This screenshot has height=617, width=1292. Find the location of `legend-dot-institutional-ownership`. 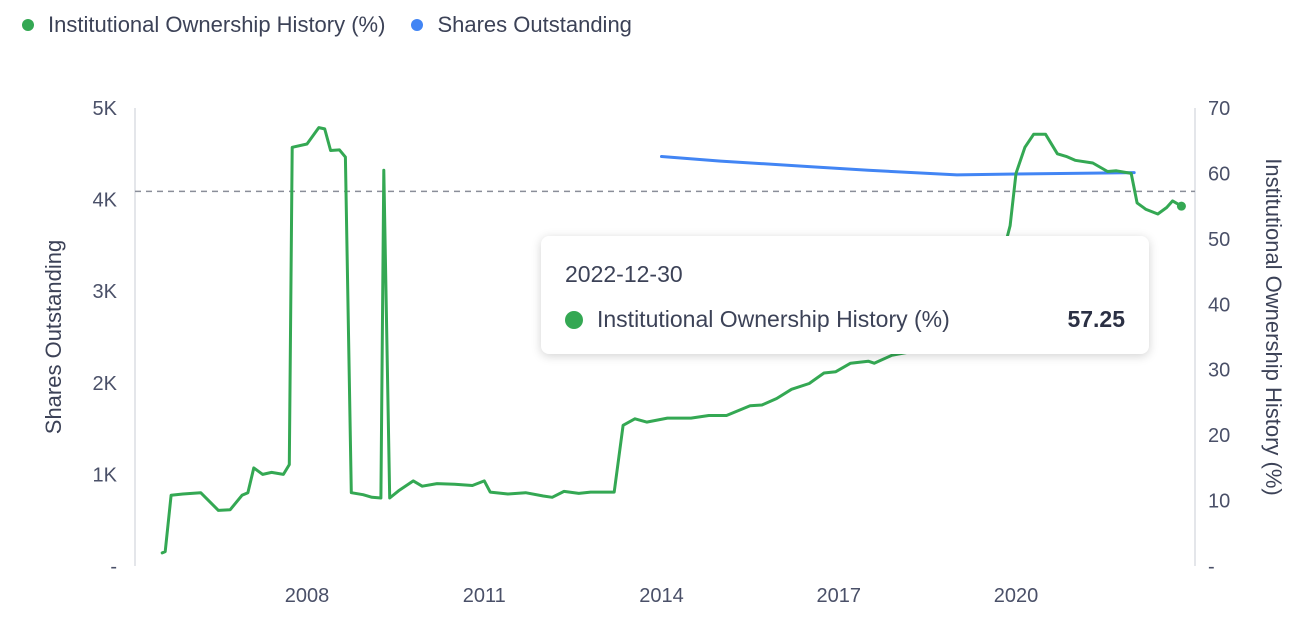

legend-dot-institutional-ownership is located at coordinates (28, 25).